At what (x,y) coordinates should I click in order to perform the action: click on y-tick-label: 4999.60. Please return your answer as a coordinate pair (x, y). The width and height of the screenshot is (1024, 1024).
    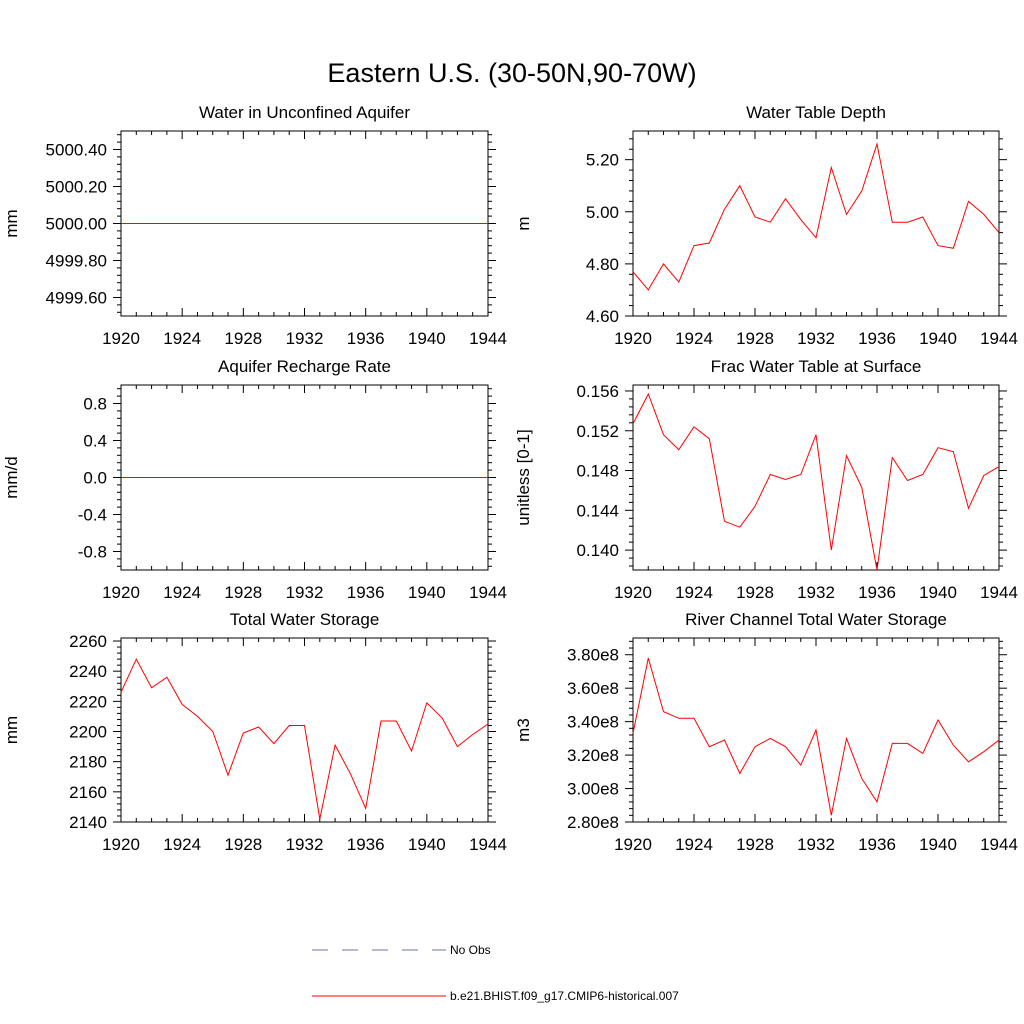
    Looking at the image, I should click on (76, 298).